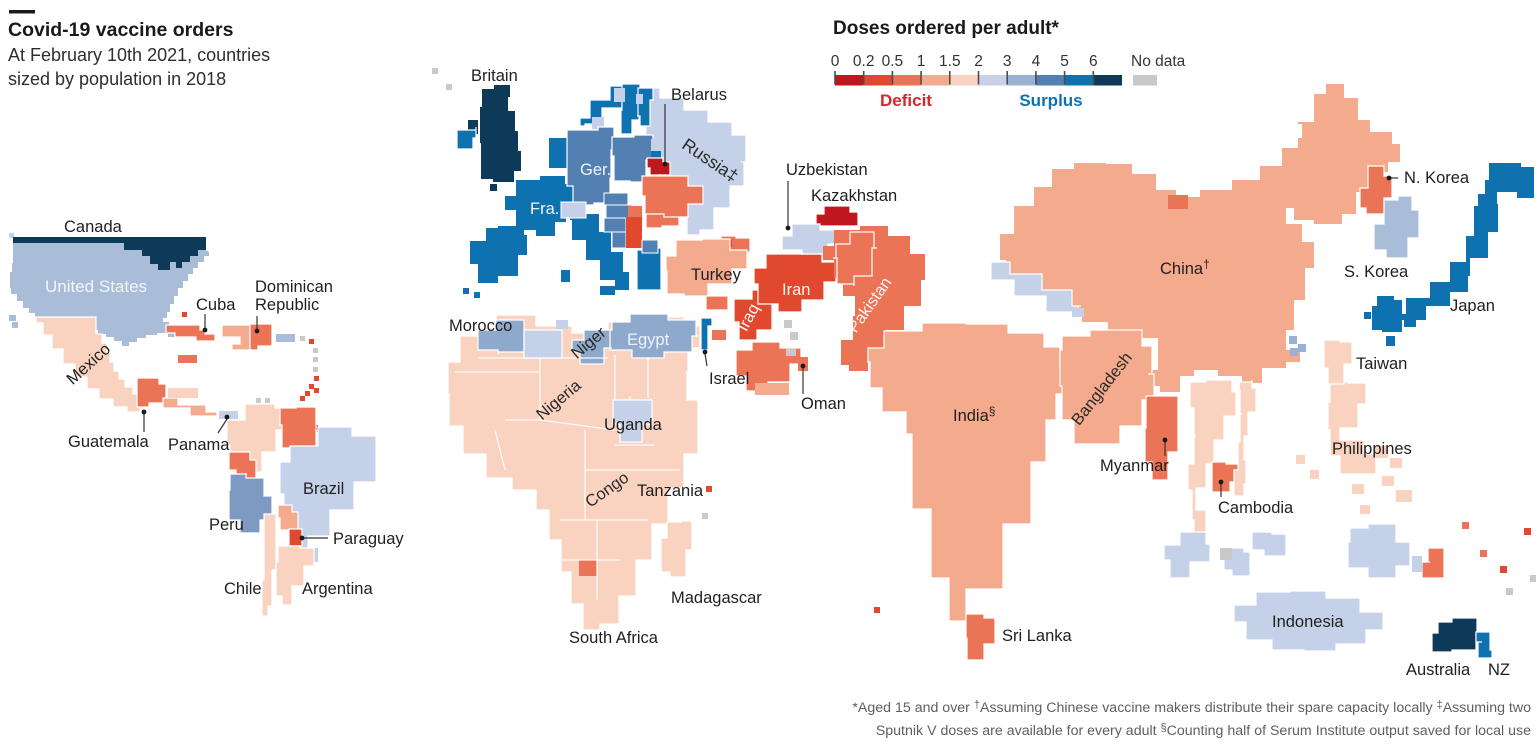 Image resolution: width=1536 pixels, height=753 pixels. What do you see at coordinates (1256, 508) in the screenshot?
I see `svg-text: Cambodia` at bounding box center [1256, 508].